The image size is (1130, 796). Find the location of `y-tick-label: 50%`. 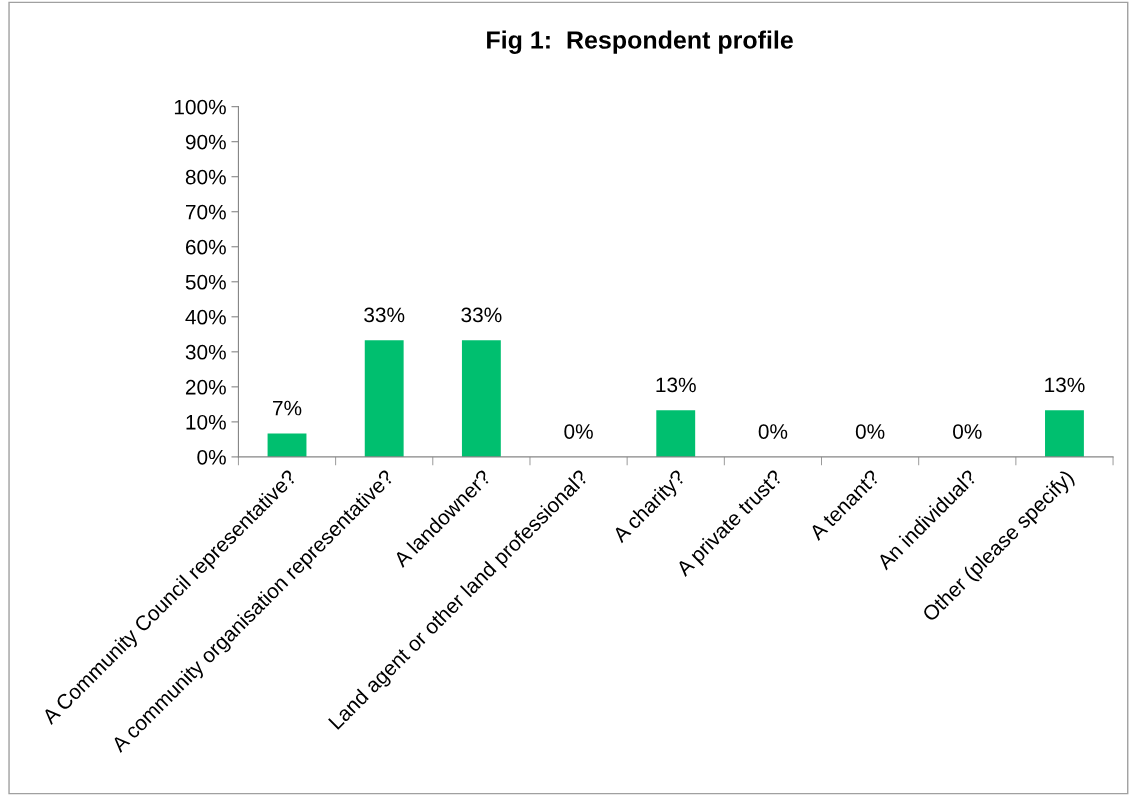

y-tick-label: 50% is located at coordinates (205, 282).